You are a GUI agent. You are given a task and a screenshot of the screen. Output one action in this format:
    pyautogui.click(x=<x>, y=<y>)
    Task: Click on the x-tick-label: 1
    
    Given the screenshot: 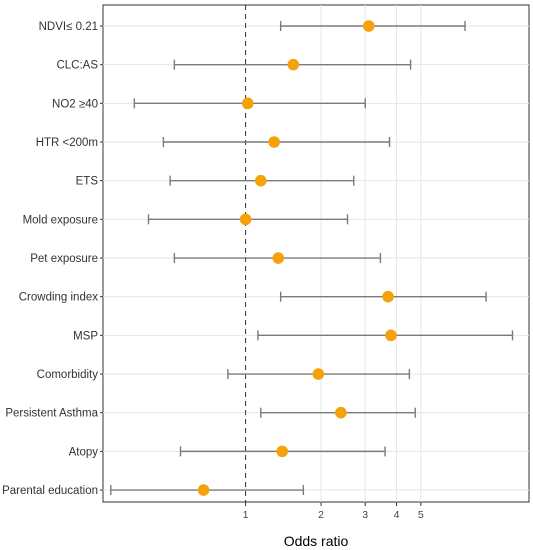 What is the action you would take?
    pyautogui.click(x=246, y=515)
    